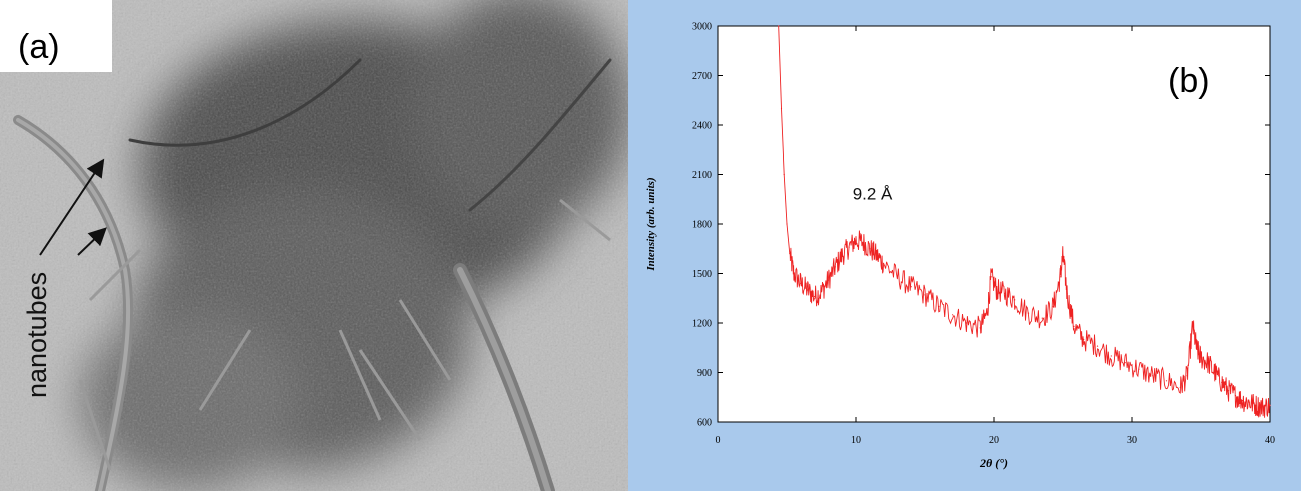 The image size is (1301, 491). What do you see at coordinates (702, 175) in the screenshot?
I see `y-tick-label: 2100` at bounding box center [702, 175].